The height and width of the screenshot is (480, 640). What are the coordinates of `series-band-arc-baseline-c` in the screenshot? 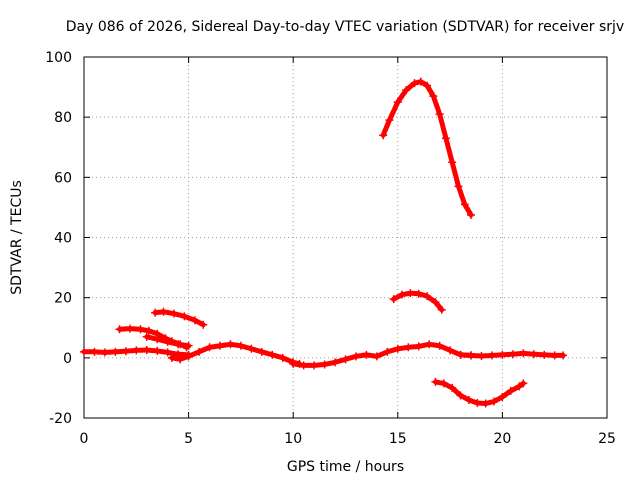 It's located at (382, 354).